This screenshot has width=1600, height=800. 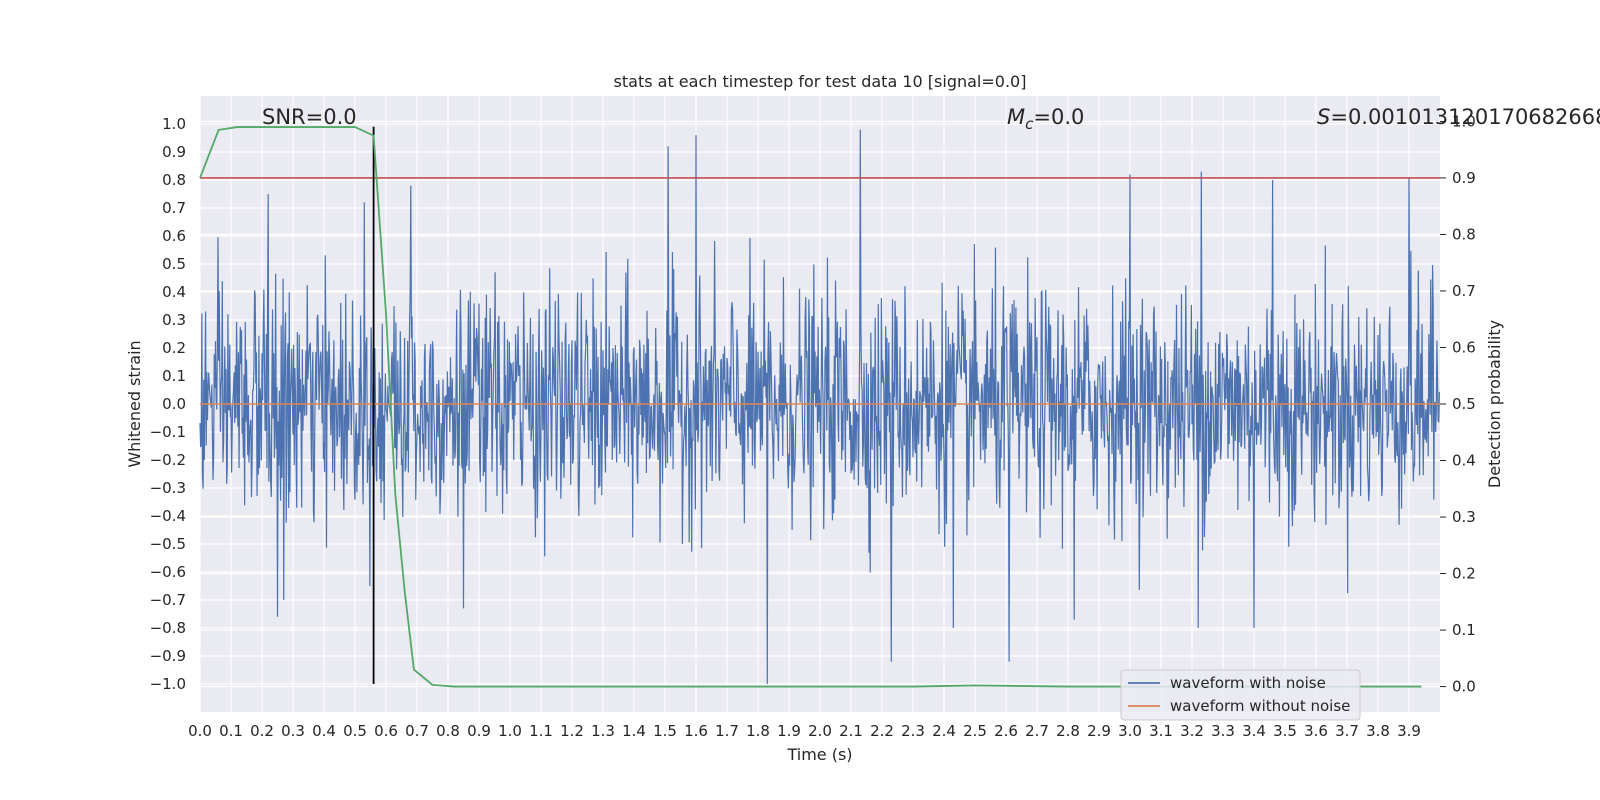 What do you see at coordinates (665, 731) in the screenshot?
I see `x-tick-label: 1.5` at bounding box center [665, 731].